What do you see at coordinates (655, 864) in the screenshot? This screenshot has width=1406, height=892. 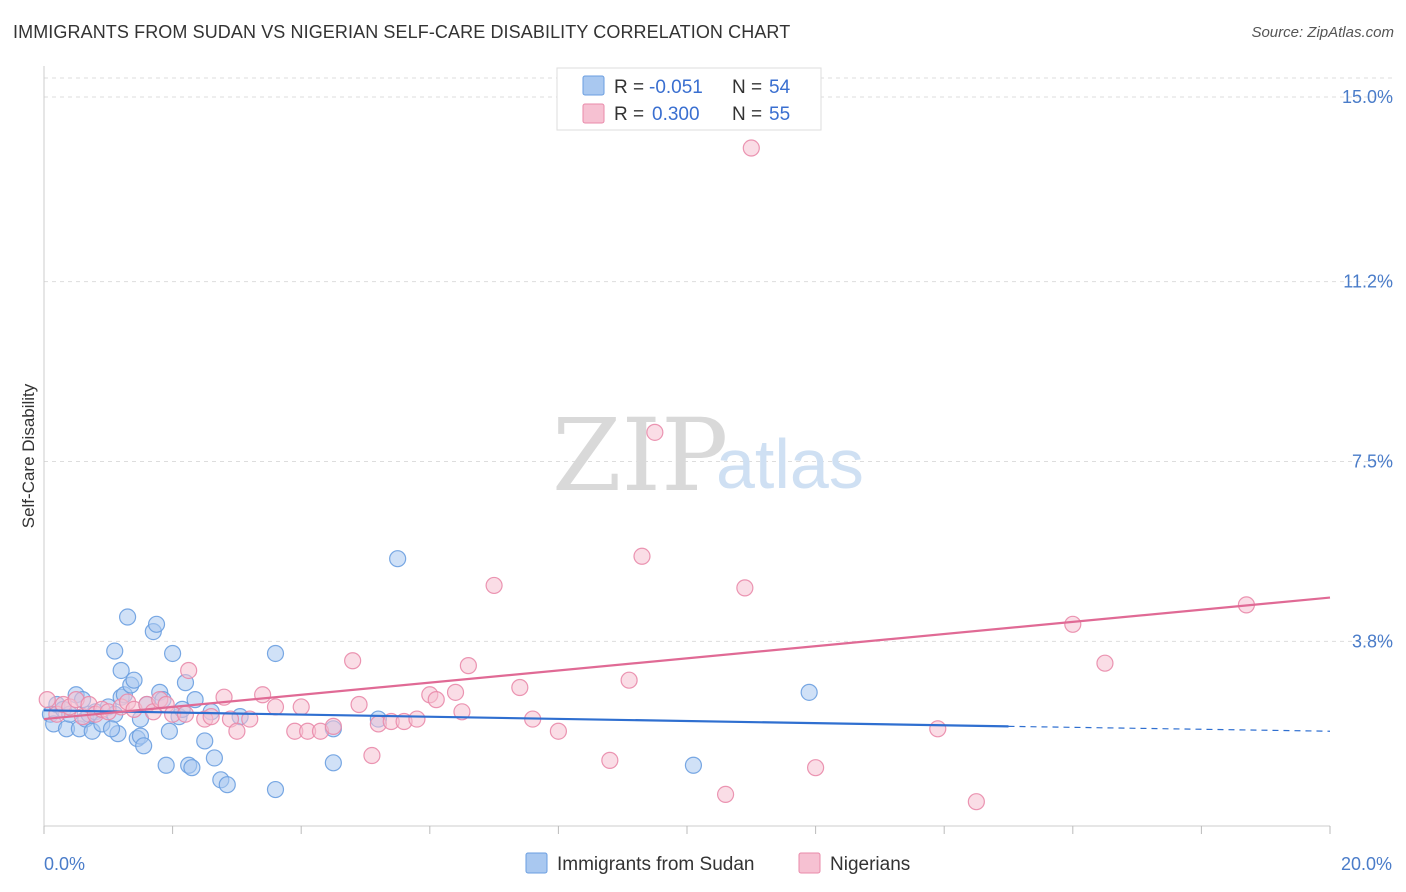 I see `bottom-legend-label-sudan: Immigrants from Sudan` at bounding box center [655, 864].